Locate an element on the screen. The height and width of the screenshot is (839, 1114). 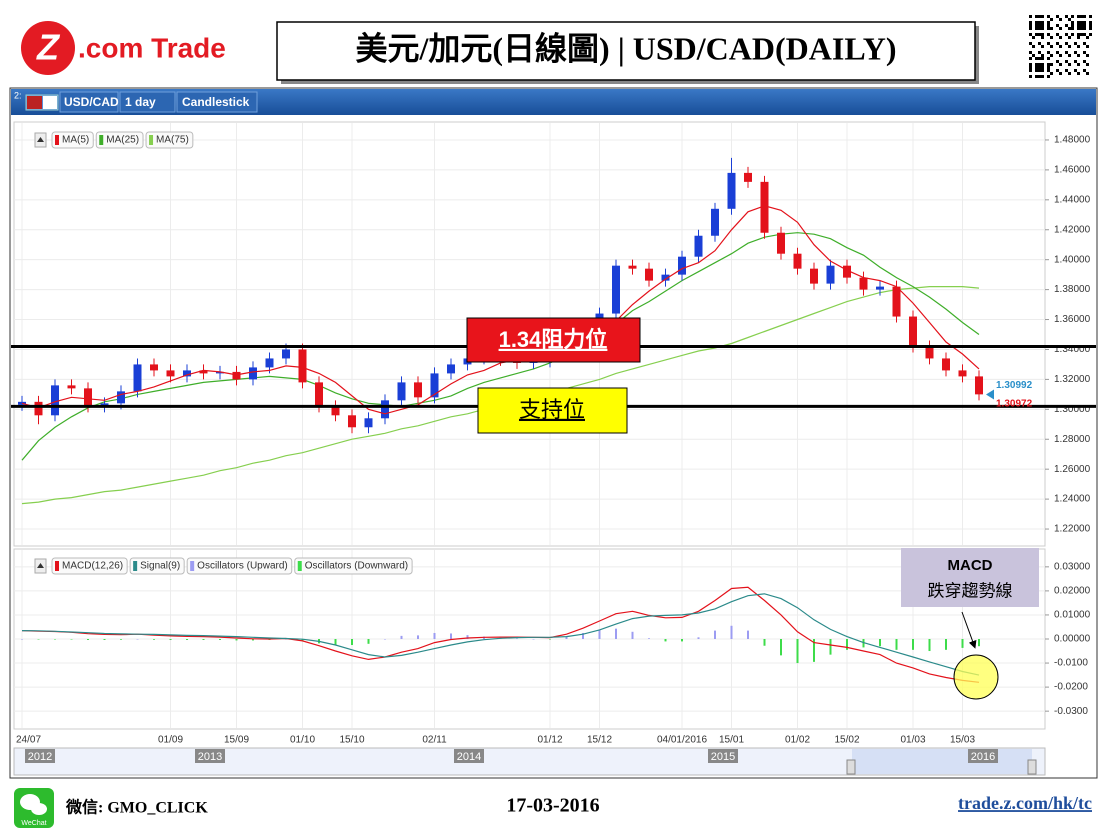
year-label: 2016 is located at coordinates (983, 757).